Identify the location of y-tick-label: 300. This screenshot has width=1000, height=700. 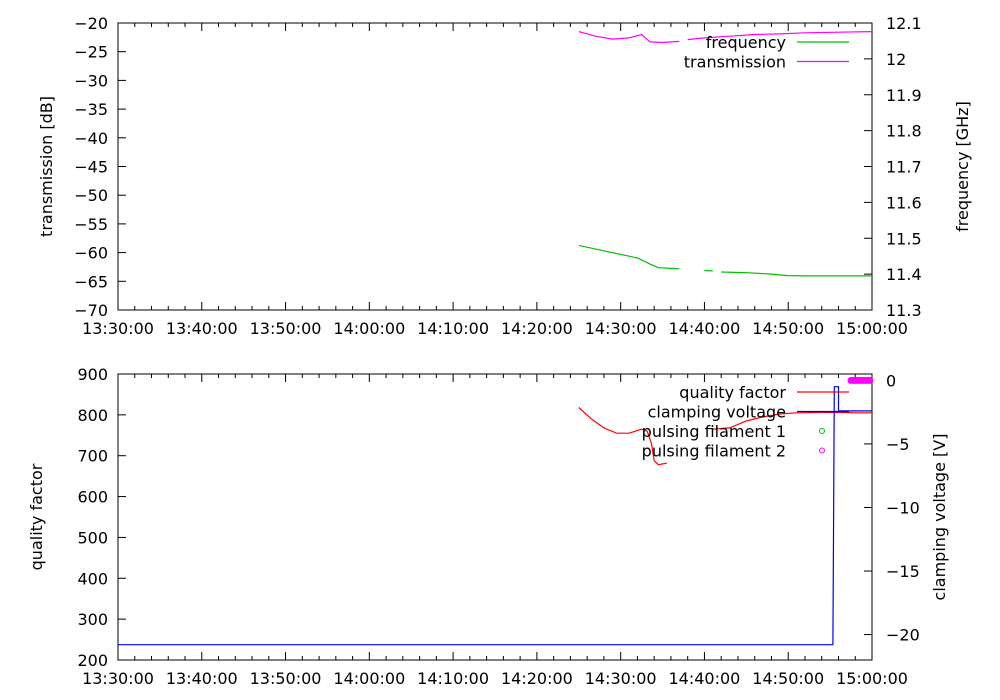
(92, 619).